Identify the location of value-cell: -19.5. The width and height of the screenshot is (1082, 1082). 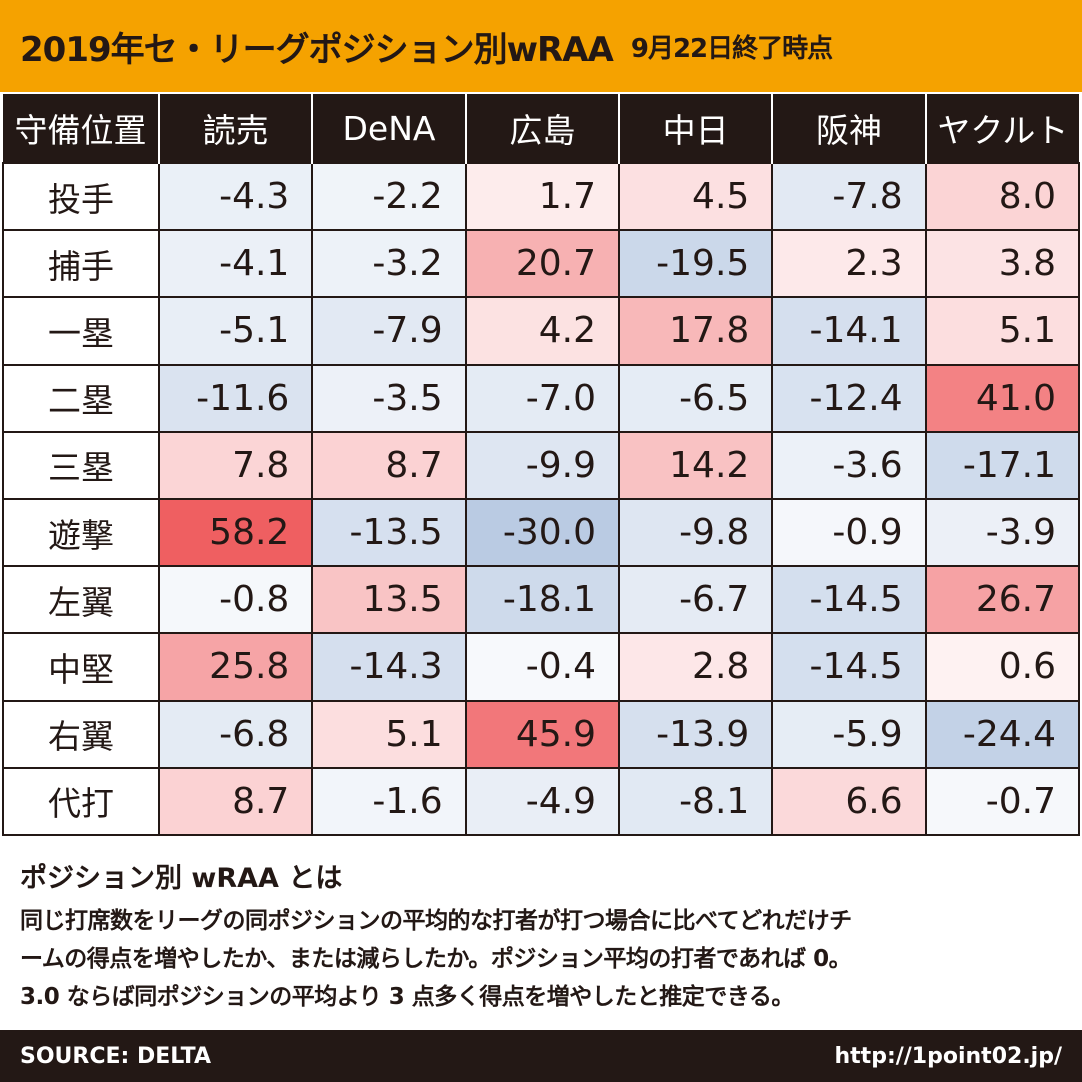
(695, 264).